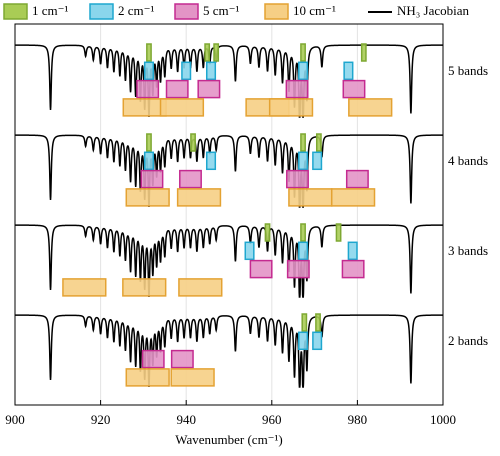  Describe the element at coordinates (186, 419) in the screenshot. I see `x-tick-label: 940` at that location.